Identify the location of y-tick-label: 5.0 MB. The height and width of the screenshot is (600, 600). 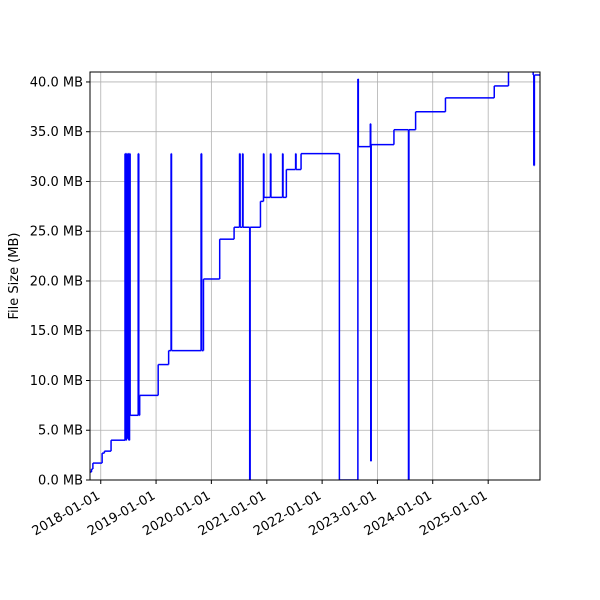
(60, 431).